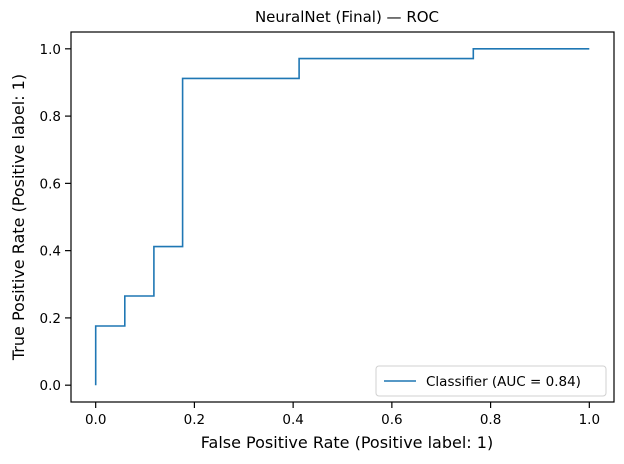  I want to click on y-tick-label: 0.6, so click(50, 184).